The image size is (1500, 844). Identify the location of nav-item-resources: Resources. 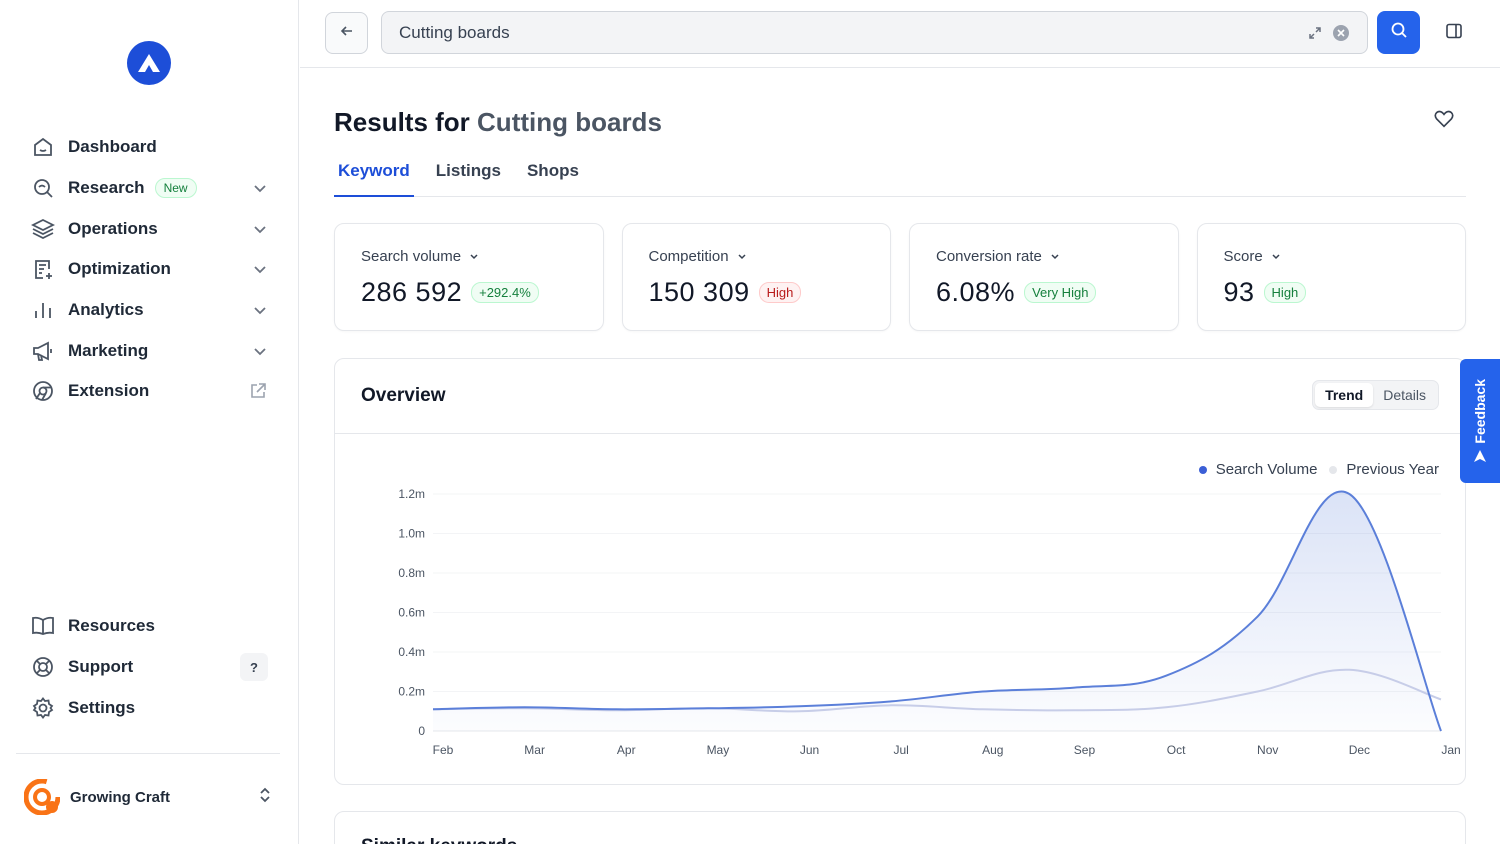
(149, 626).